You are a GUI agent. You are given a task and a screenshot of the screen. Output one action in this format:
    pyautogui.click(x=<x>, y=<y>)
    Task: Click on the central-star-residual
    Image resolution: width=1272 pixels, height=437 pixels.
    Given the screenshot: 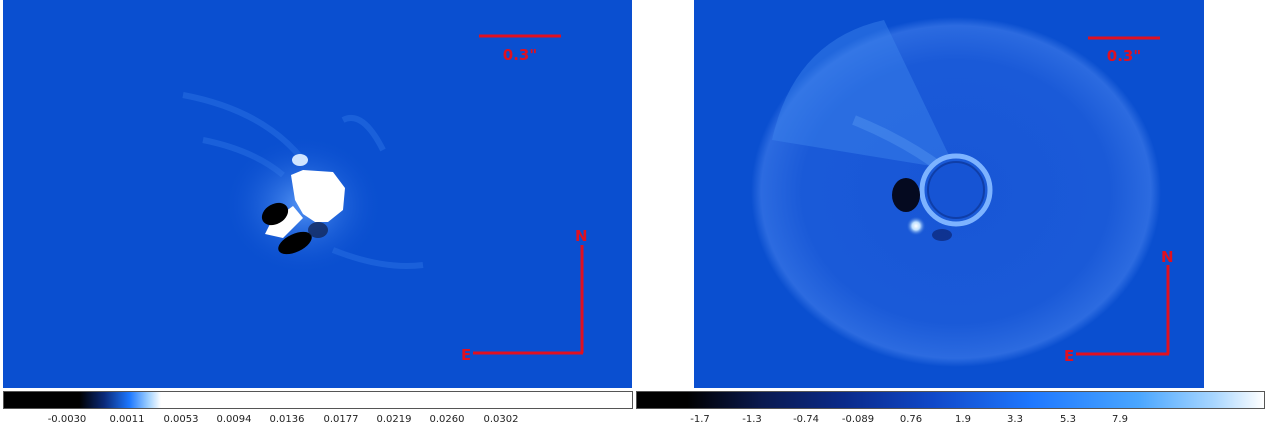 What is the action you would take?
    pyautogui.click(x=303, y=204)
    